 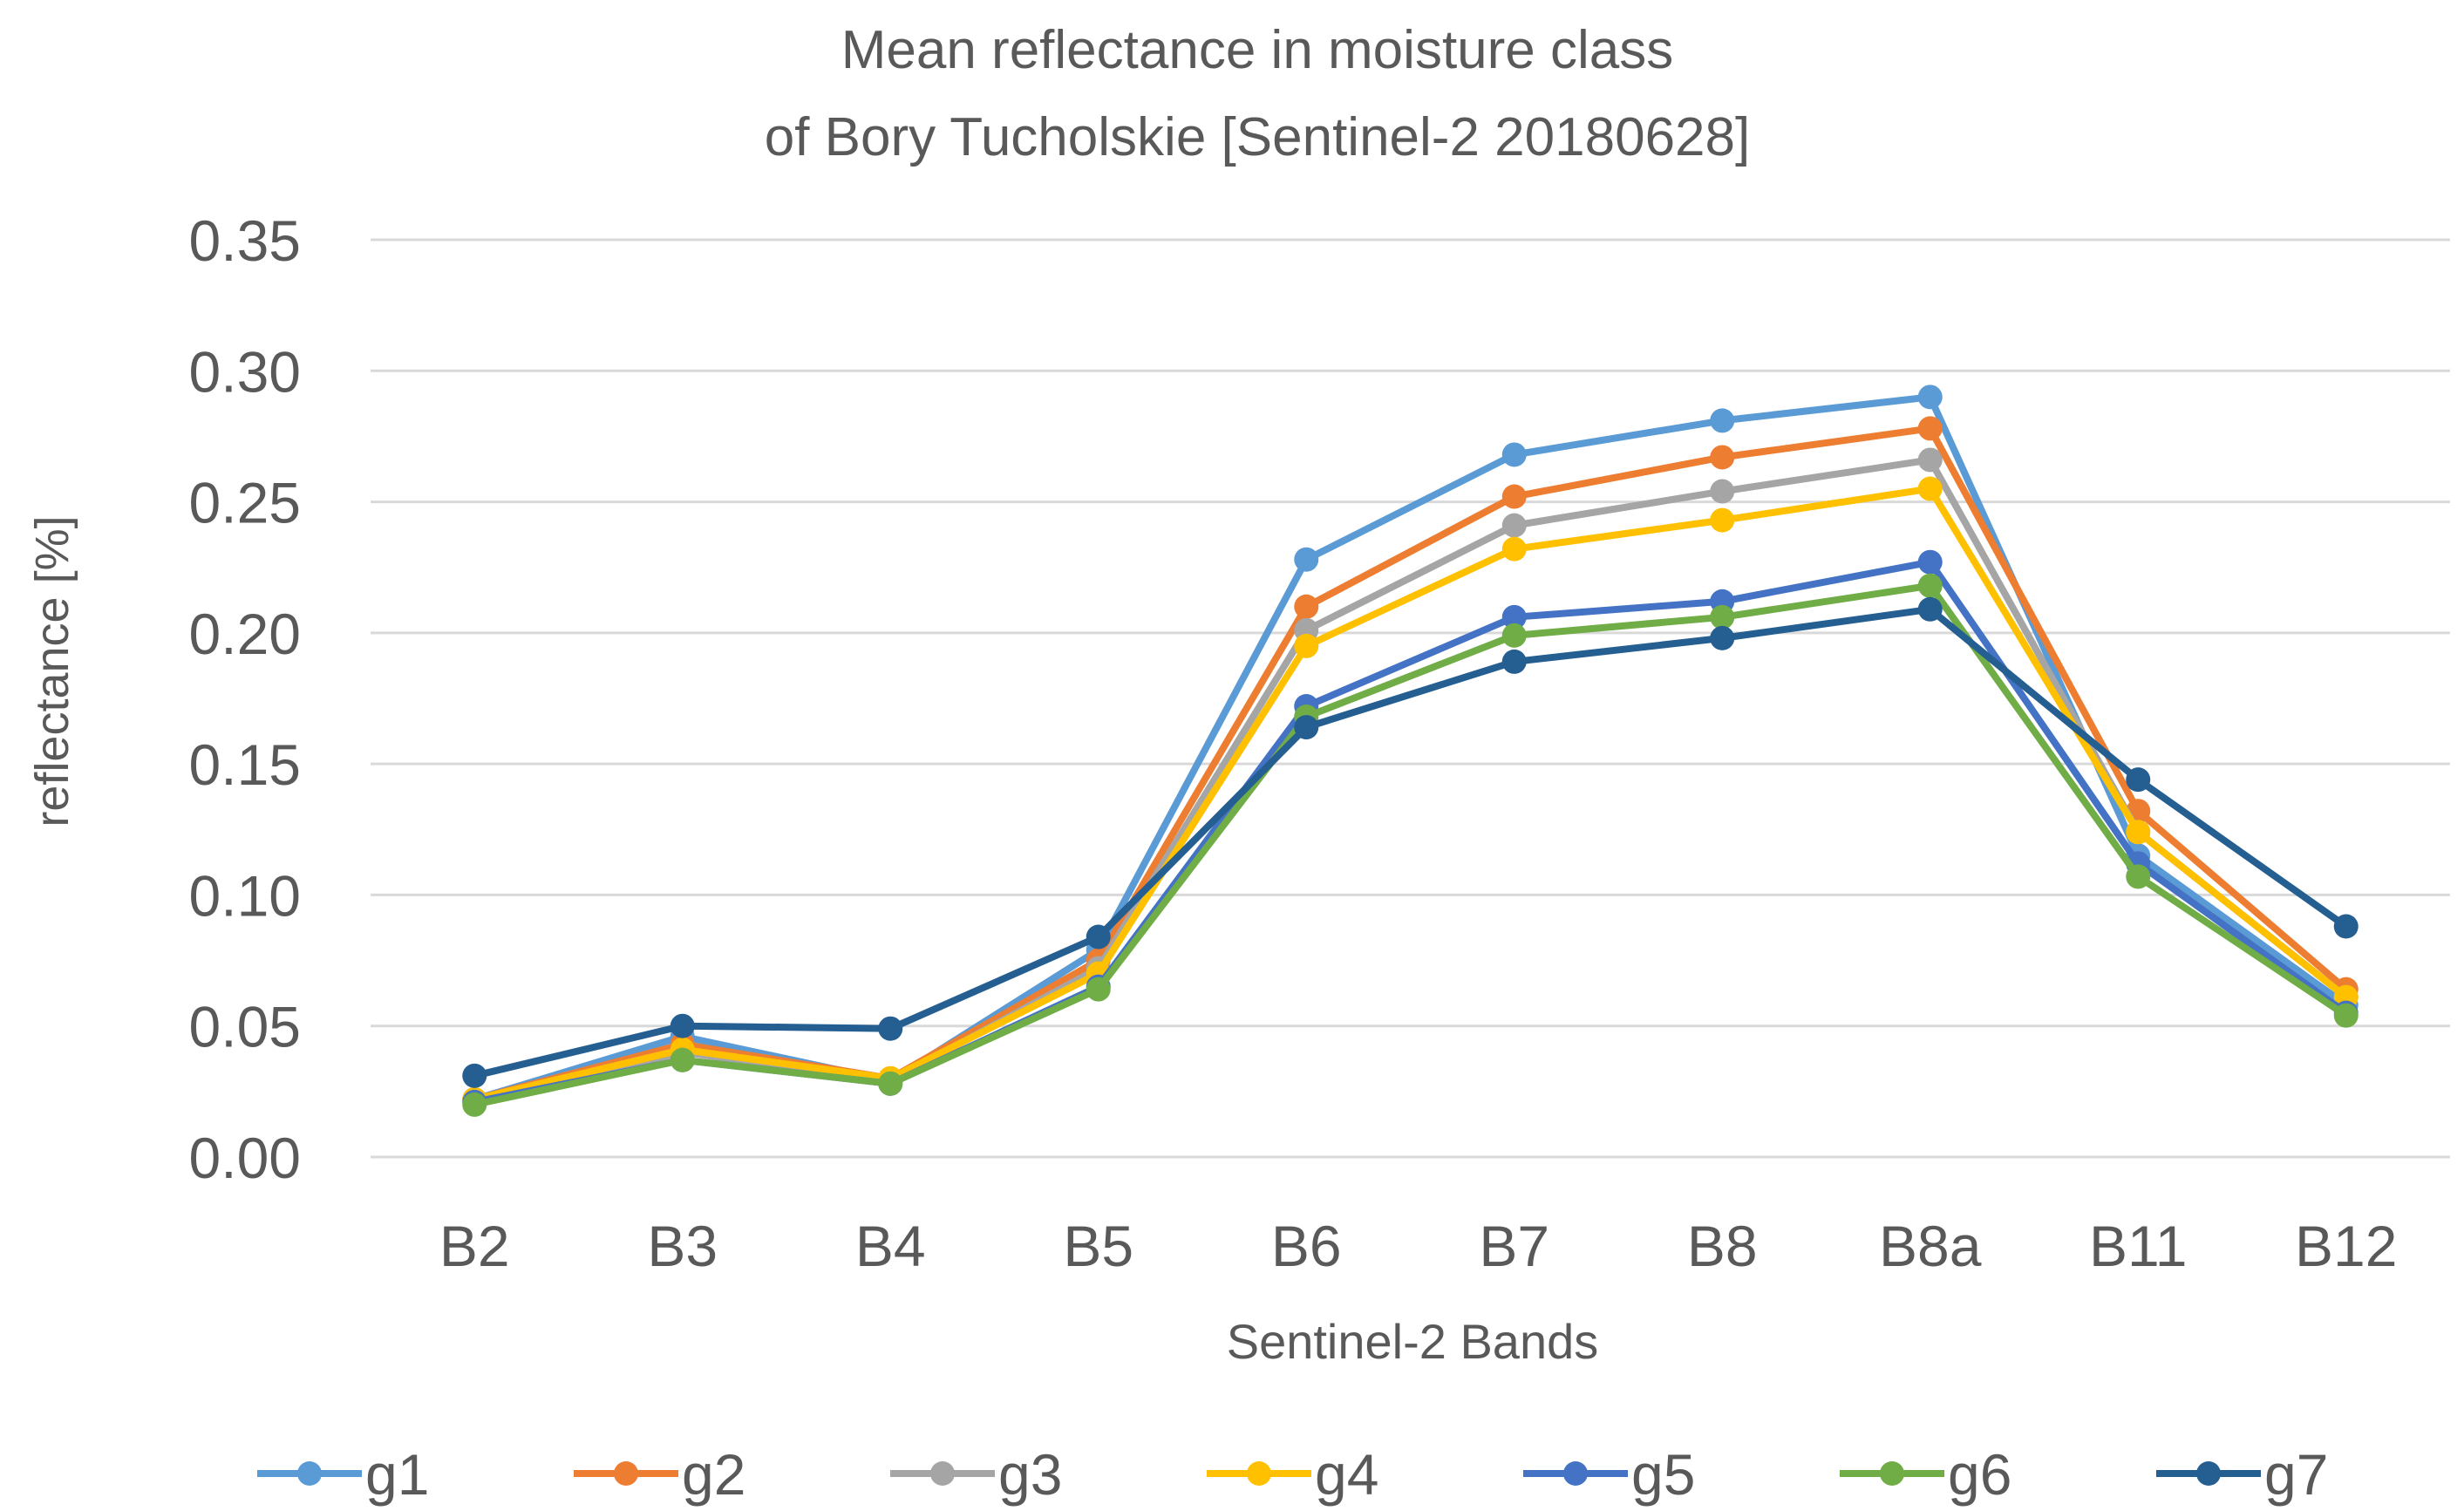 I want to click on legend-marker-g6, so click(x=1892, y=1473).